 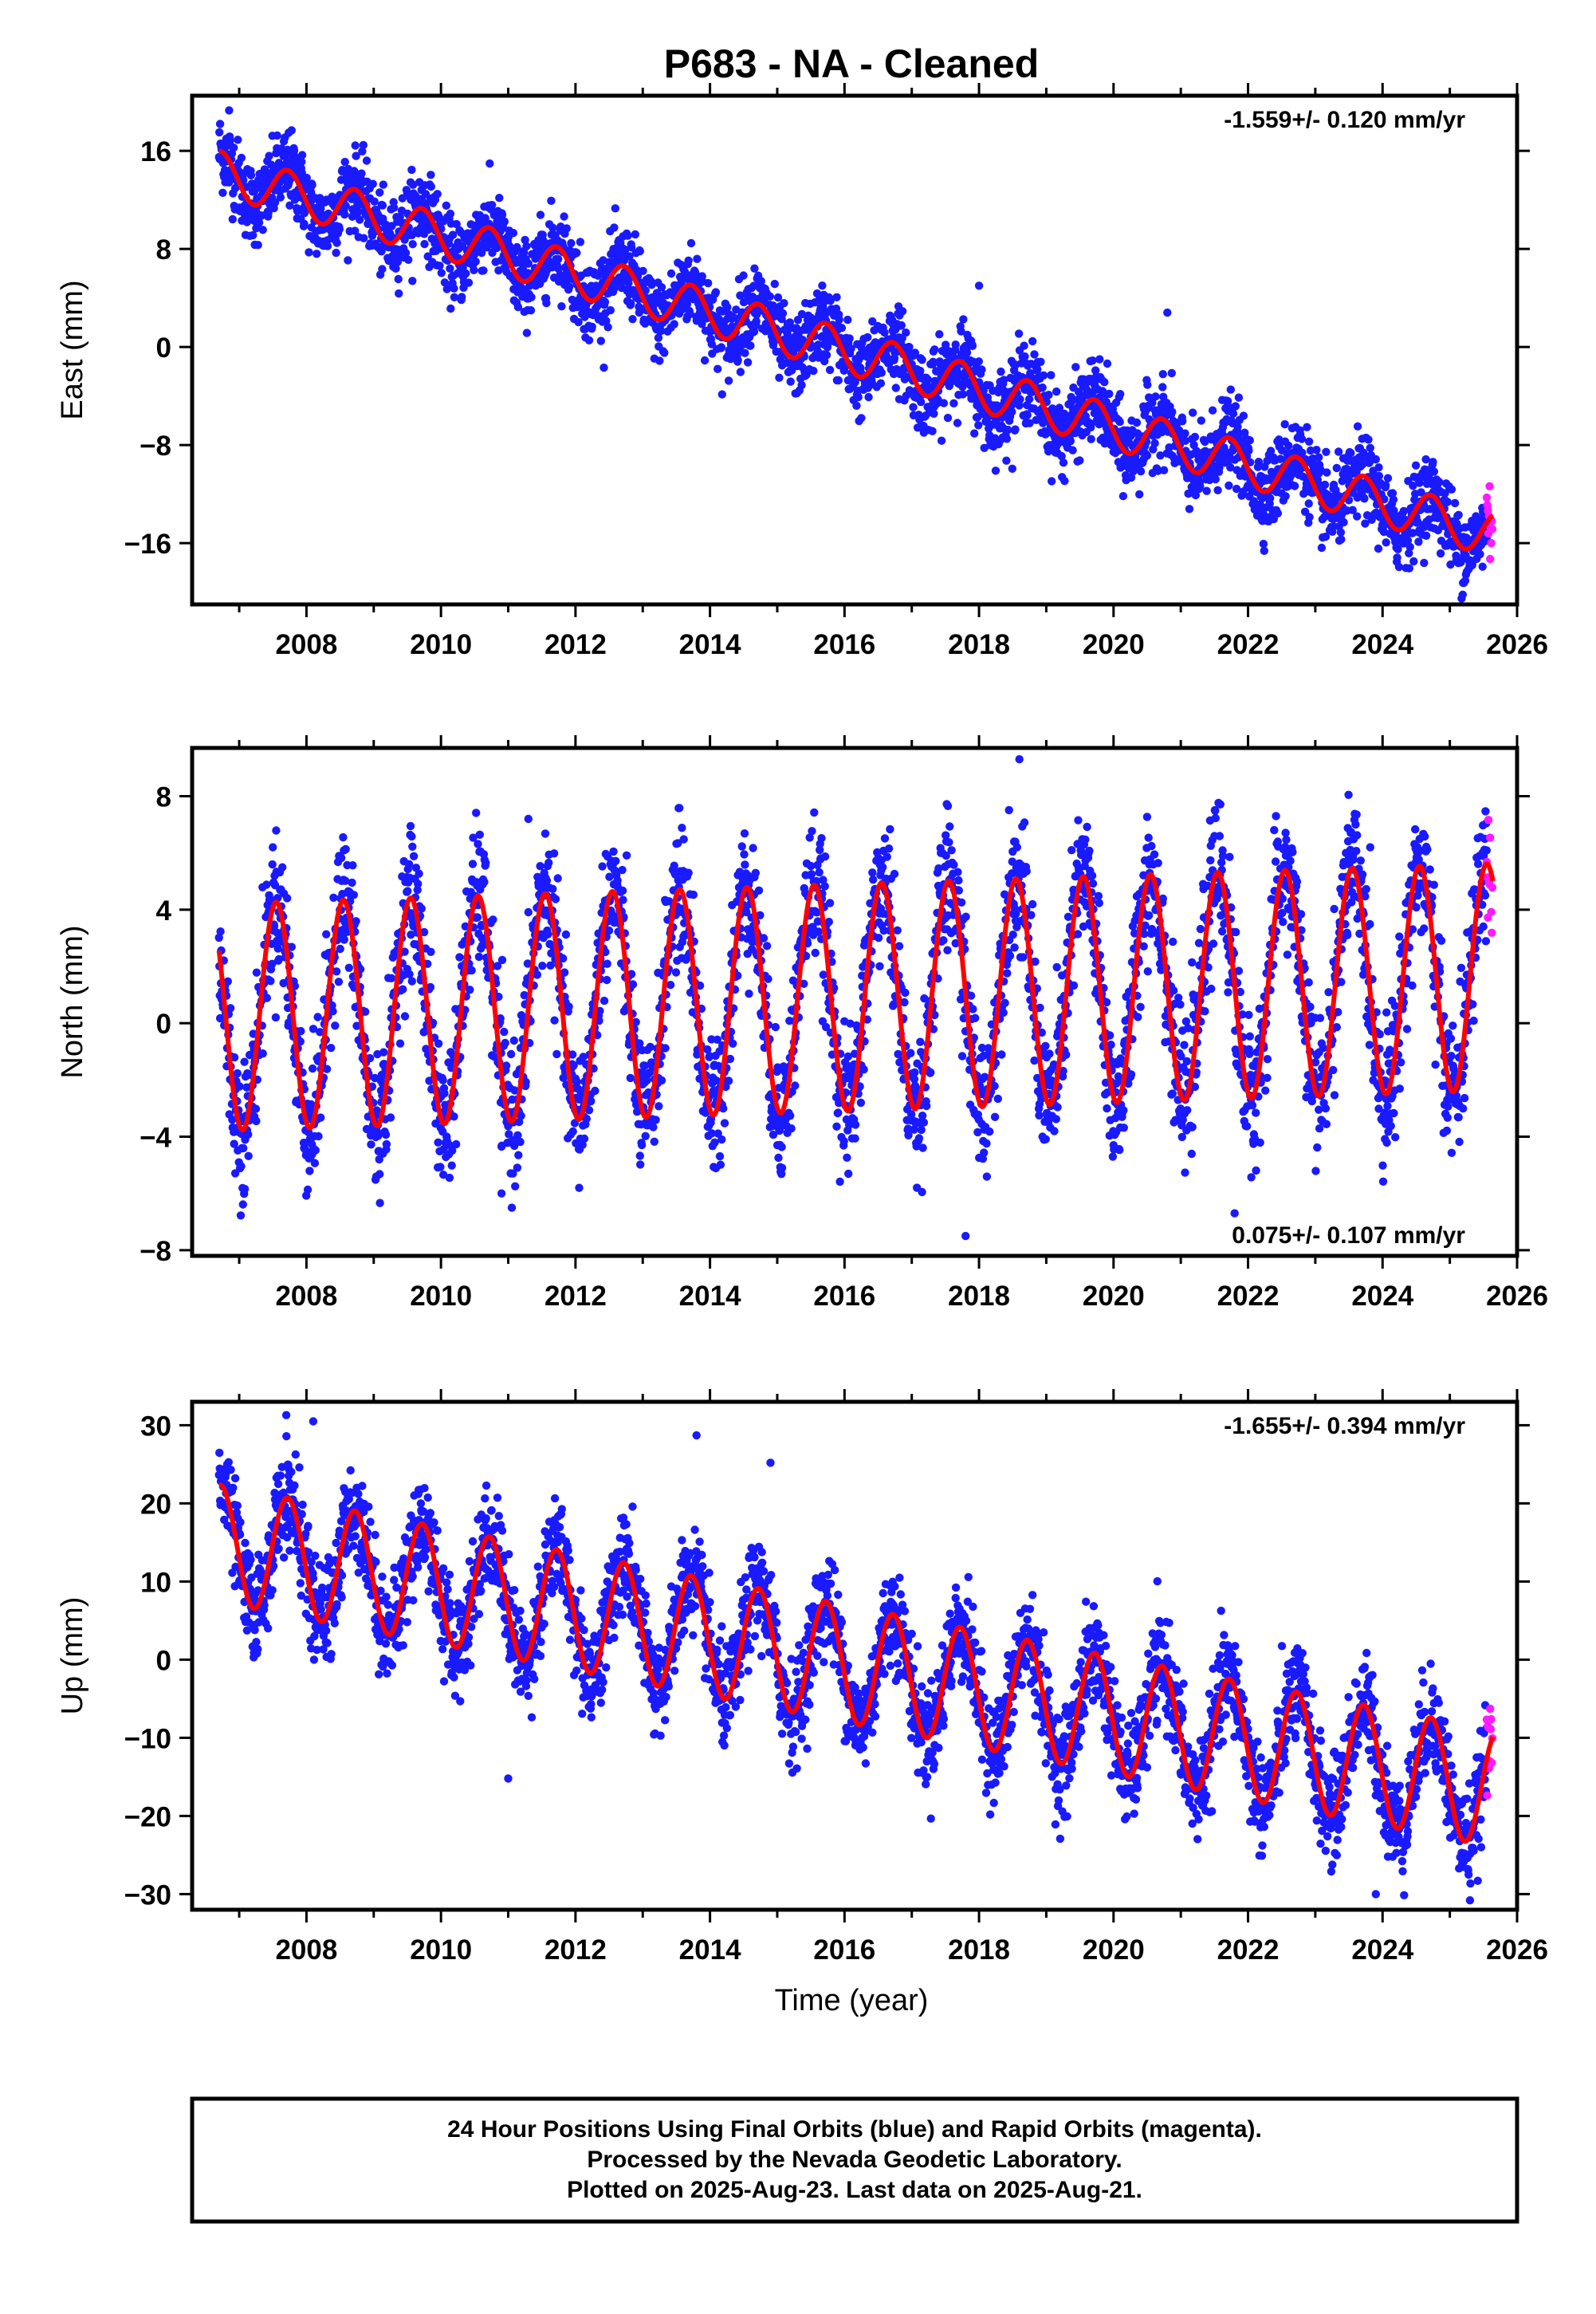 What do you see at coordinates (1248, 644) in the screenshot?
I see `east-x-tick-label: 2022` at bounding box center [1248, 644].